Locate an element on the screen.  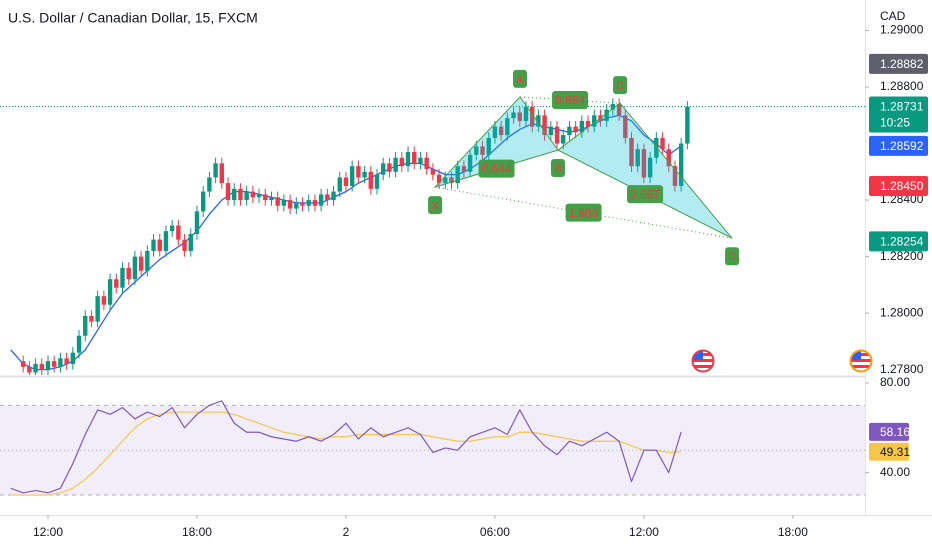
currency-label: CAD is located at coordinates (893, 16).